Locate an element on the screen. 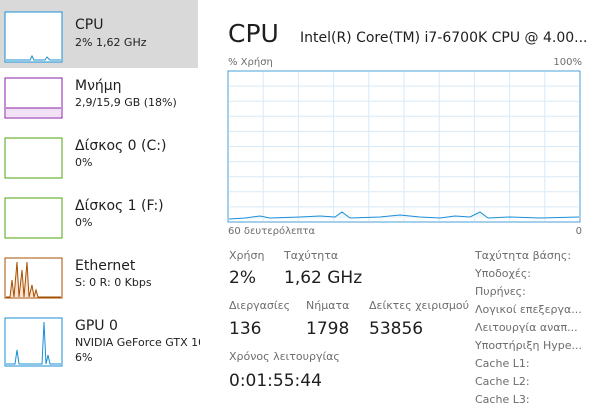  cpu-thumb-line is located at coordinates (33, 57).